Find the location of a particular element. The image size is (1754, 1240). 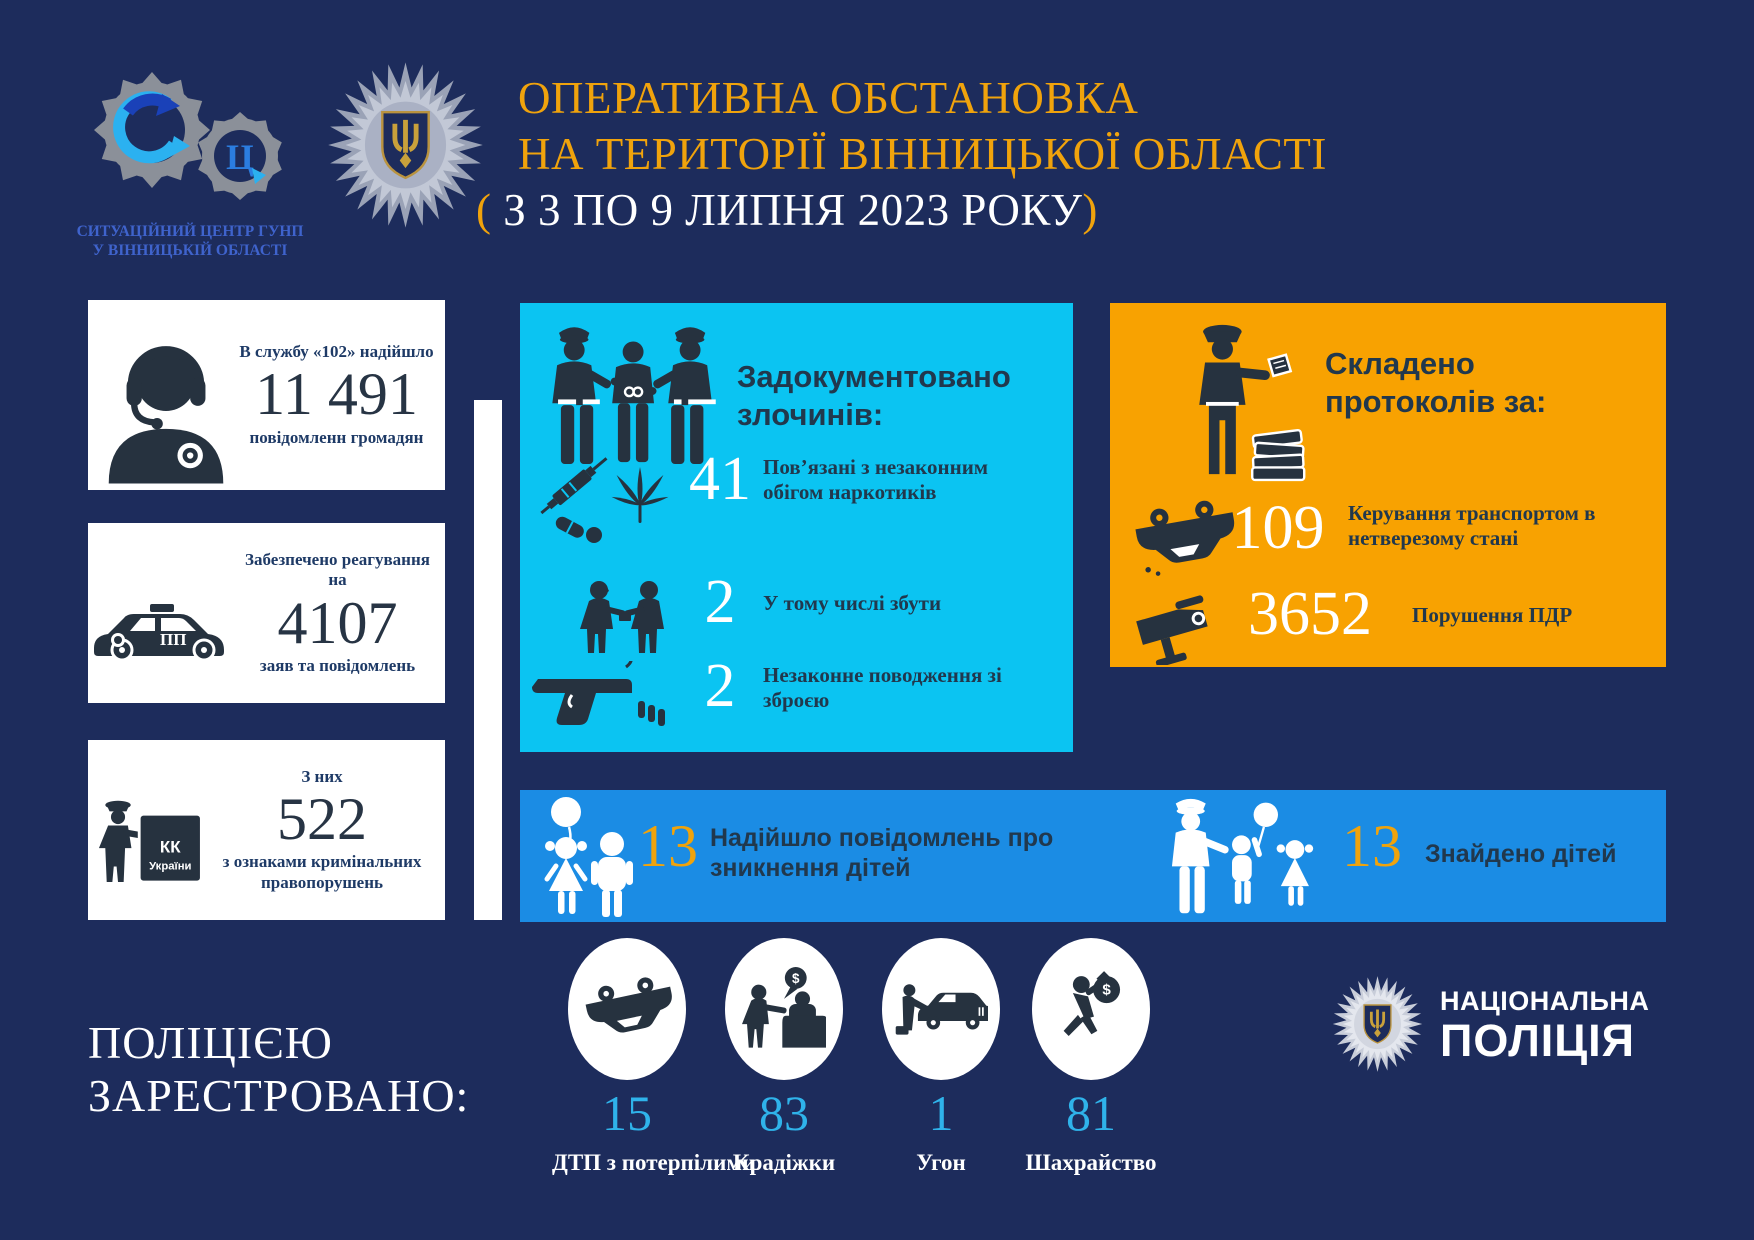

stat-label: ДТП з потерпілими is located at coordinates (654, 1162).